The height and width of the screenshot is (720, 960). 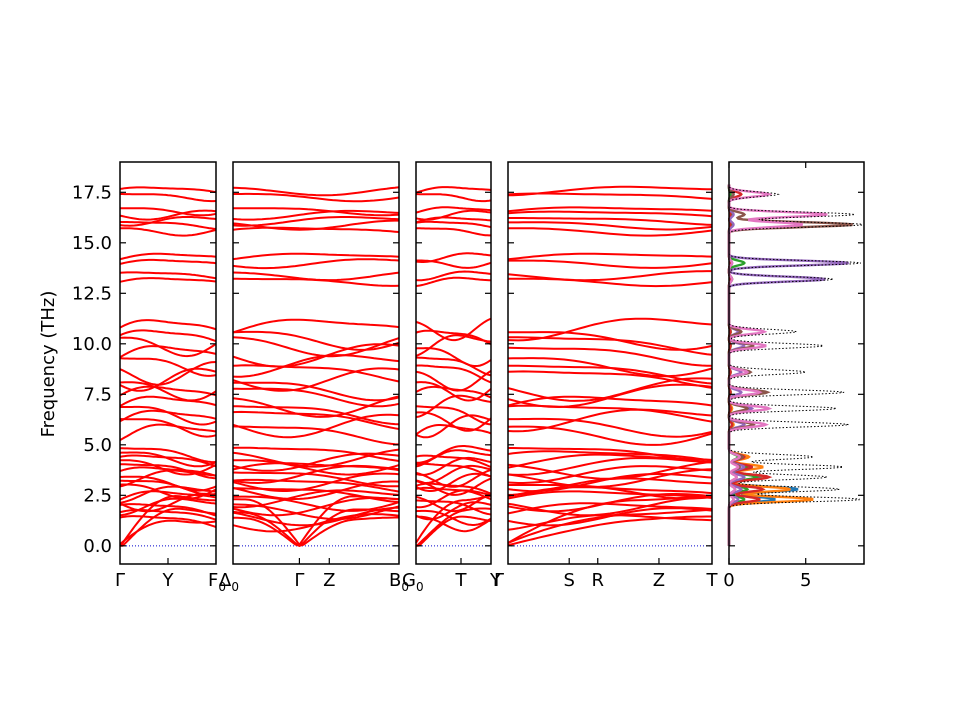 What do you see at coordinates (728, 580) in the screenshot?
I see `dos-x-tick-label: 0` at bounding box center [728, 580].